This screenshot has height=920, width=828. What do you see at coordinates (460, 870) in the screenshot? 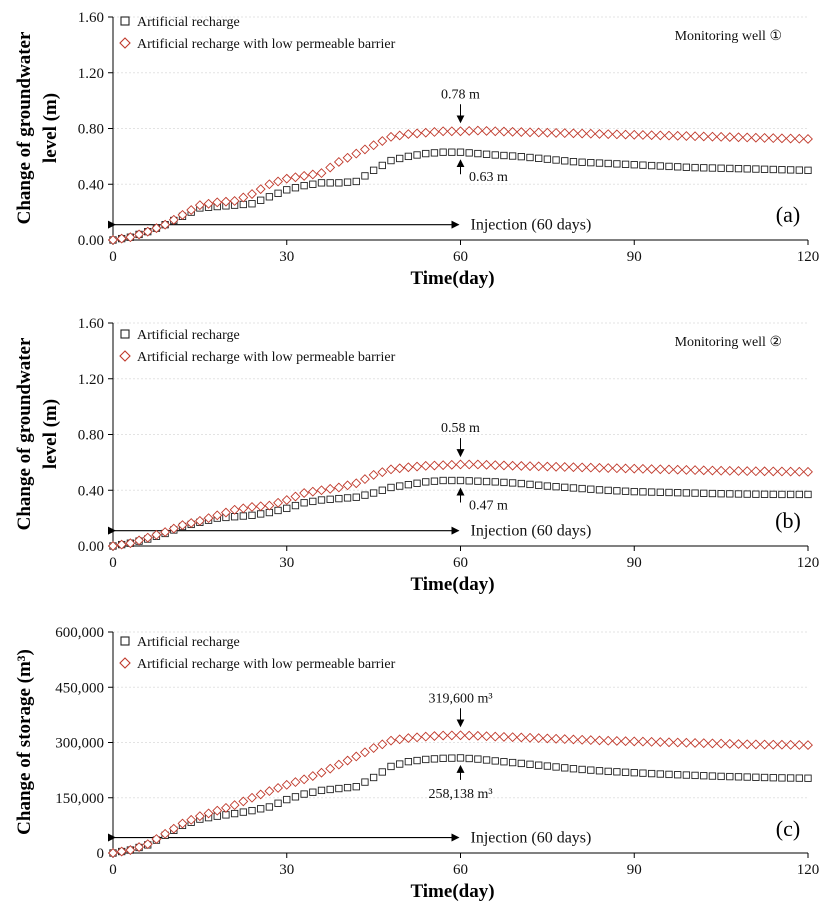
I see `x-tick-label: 60` at bounding box center [460, 870].